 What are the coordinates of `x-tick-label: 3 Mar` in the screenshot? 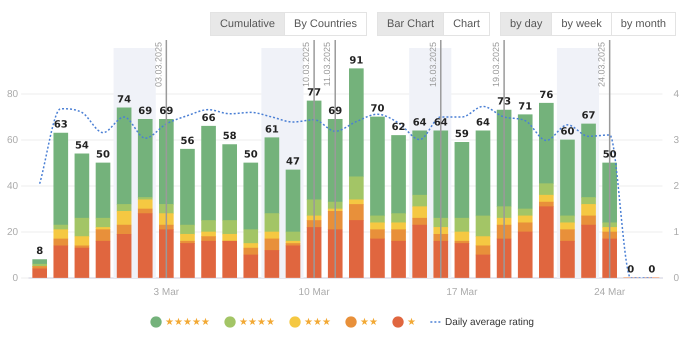 It's located at (167, 292).